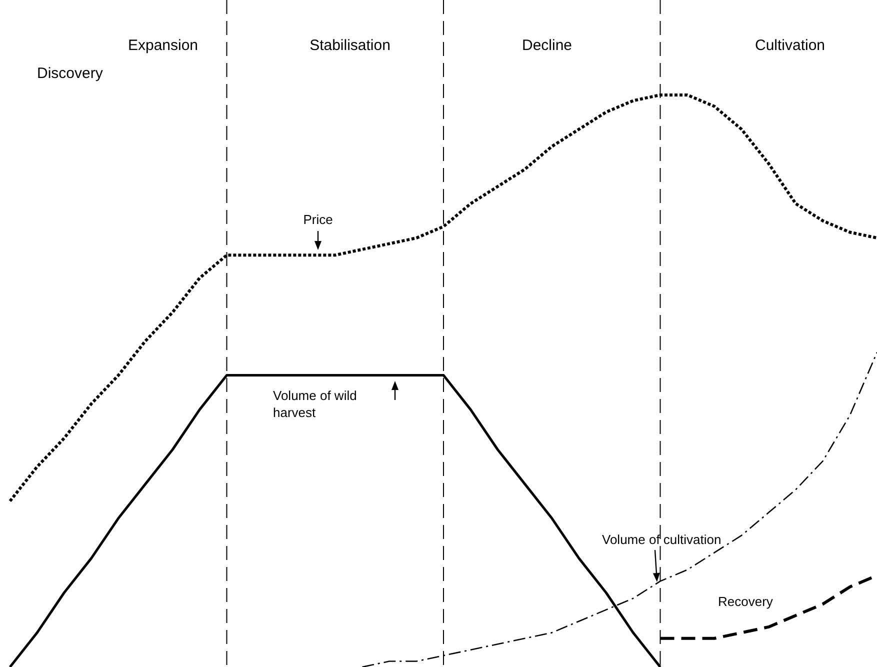  What do you see at coordinates (547, 45) in the screenshot?
I see `text: Decline` at bounding box center [547, 45].